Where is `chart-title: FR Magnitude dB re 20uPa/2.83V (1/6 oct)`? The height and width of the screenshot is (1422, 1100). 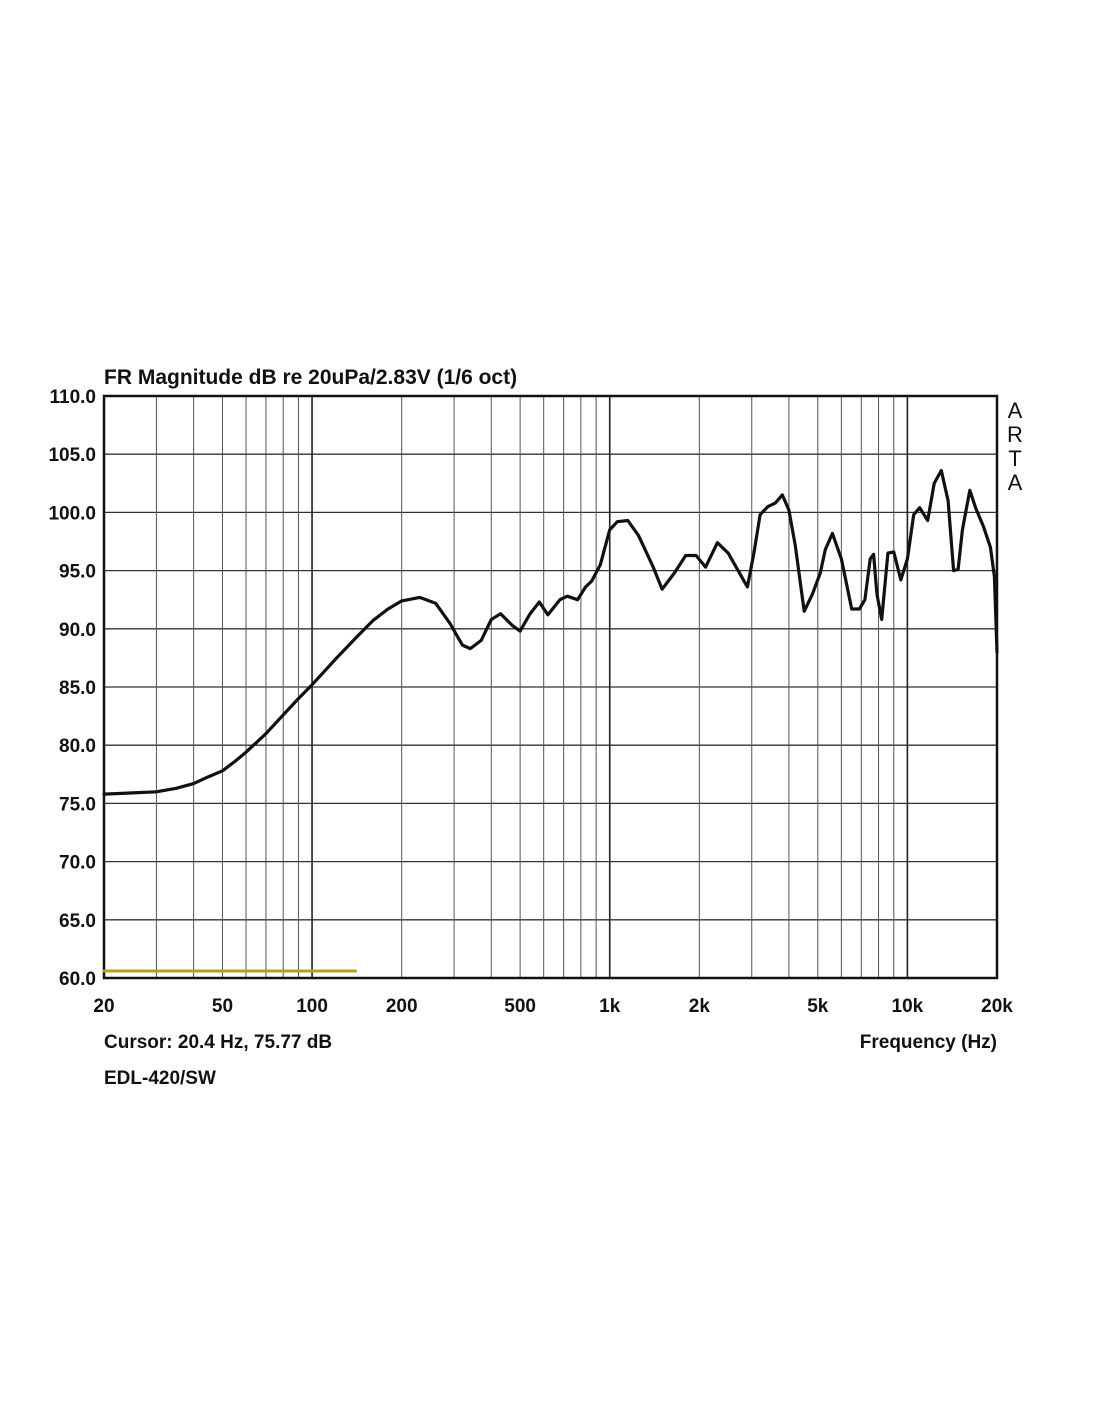
chart-title: FR Magnitude dB re 20uPa/2.83V (1/6 oct) is located at coordinates (310, 377).